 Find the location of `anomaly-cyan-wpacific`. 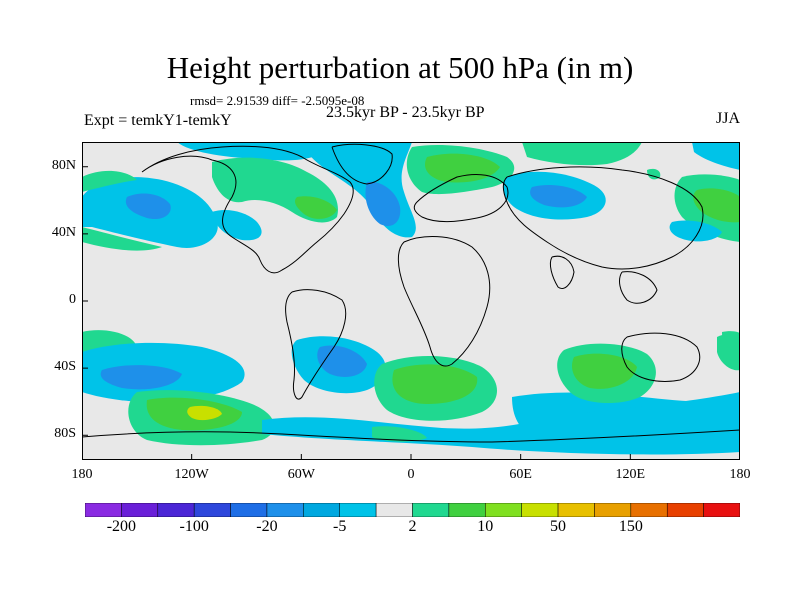

anomaly-cyan-wpacific is located at coordinates (695, 231).